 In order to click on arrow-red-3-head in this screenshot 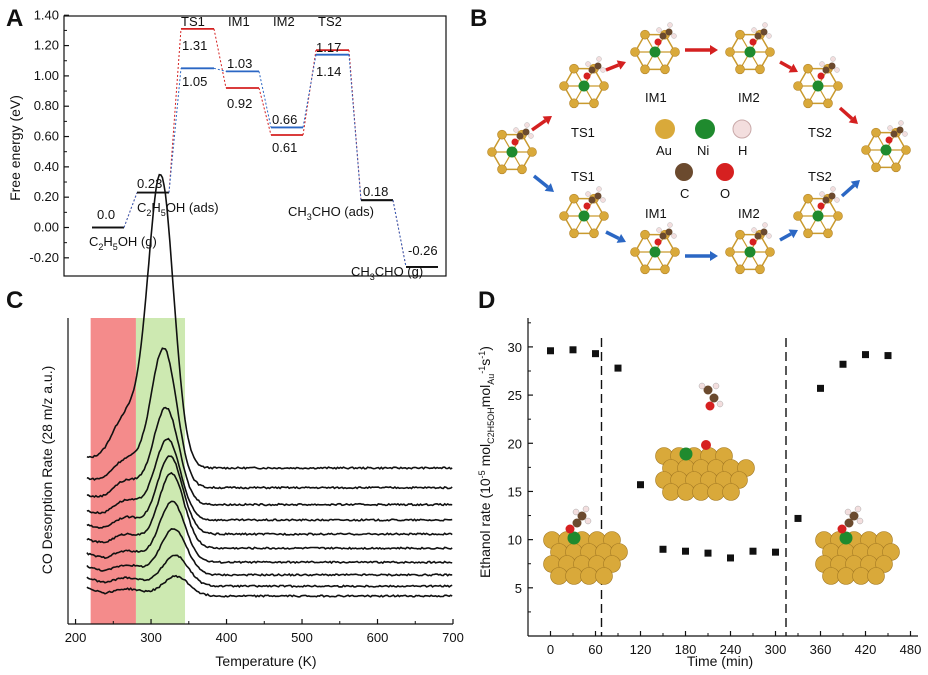, I will do `click(714, 50)`.